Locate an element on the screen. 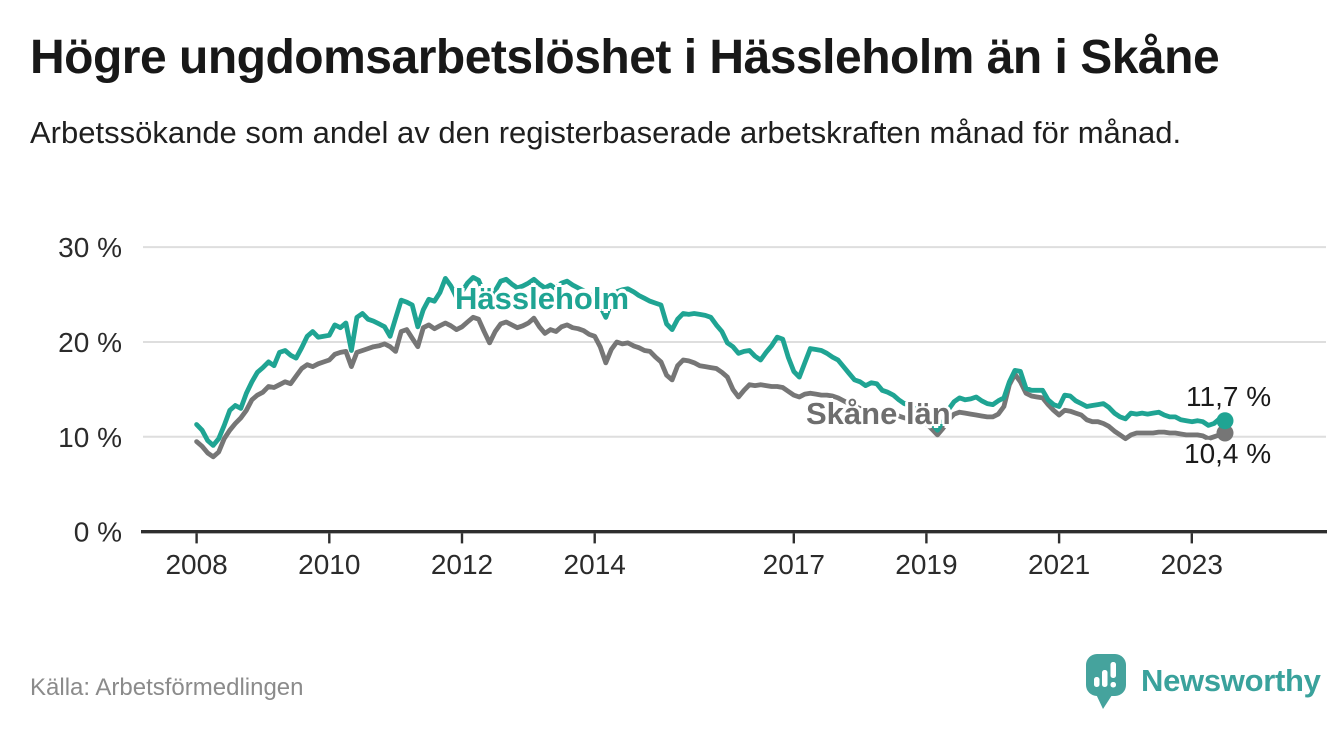  x-axis-tick-label: 2021 is located at coordinates (1059, 564).